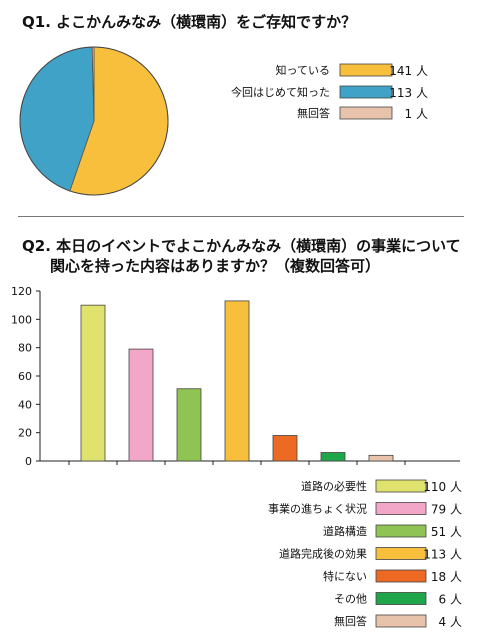 This screenshot has width=480, height=640. Describe the element at coordinates (450, 600) in the screenshot. I see `bar-legend-value-6: 6 人` at that location.